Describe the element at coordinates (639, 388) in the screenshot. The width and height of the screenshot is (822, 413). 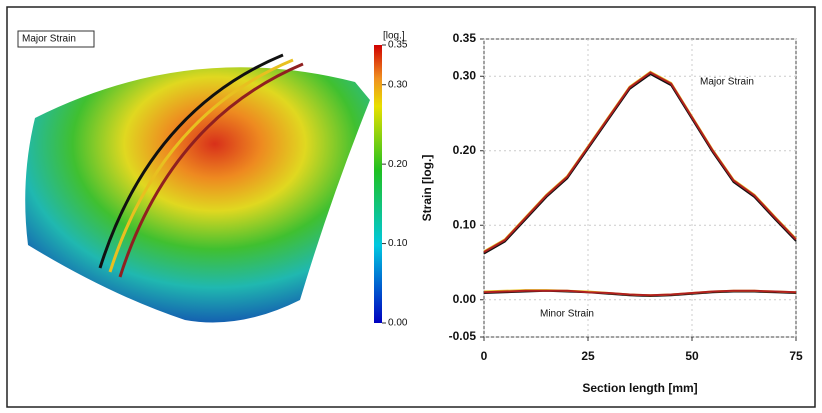
I see `x-axis-label: Section length [mm]` at that location.